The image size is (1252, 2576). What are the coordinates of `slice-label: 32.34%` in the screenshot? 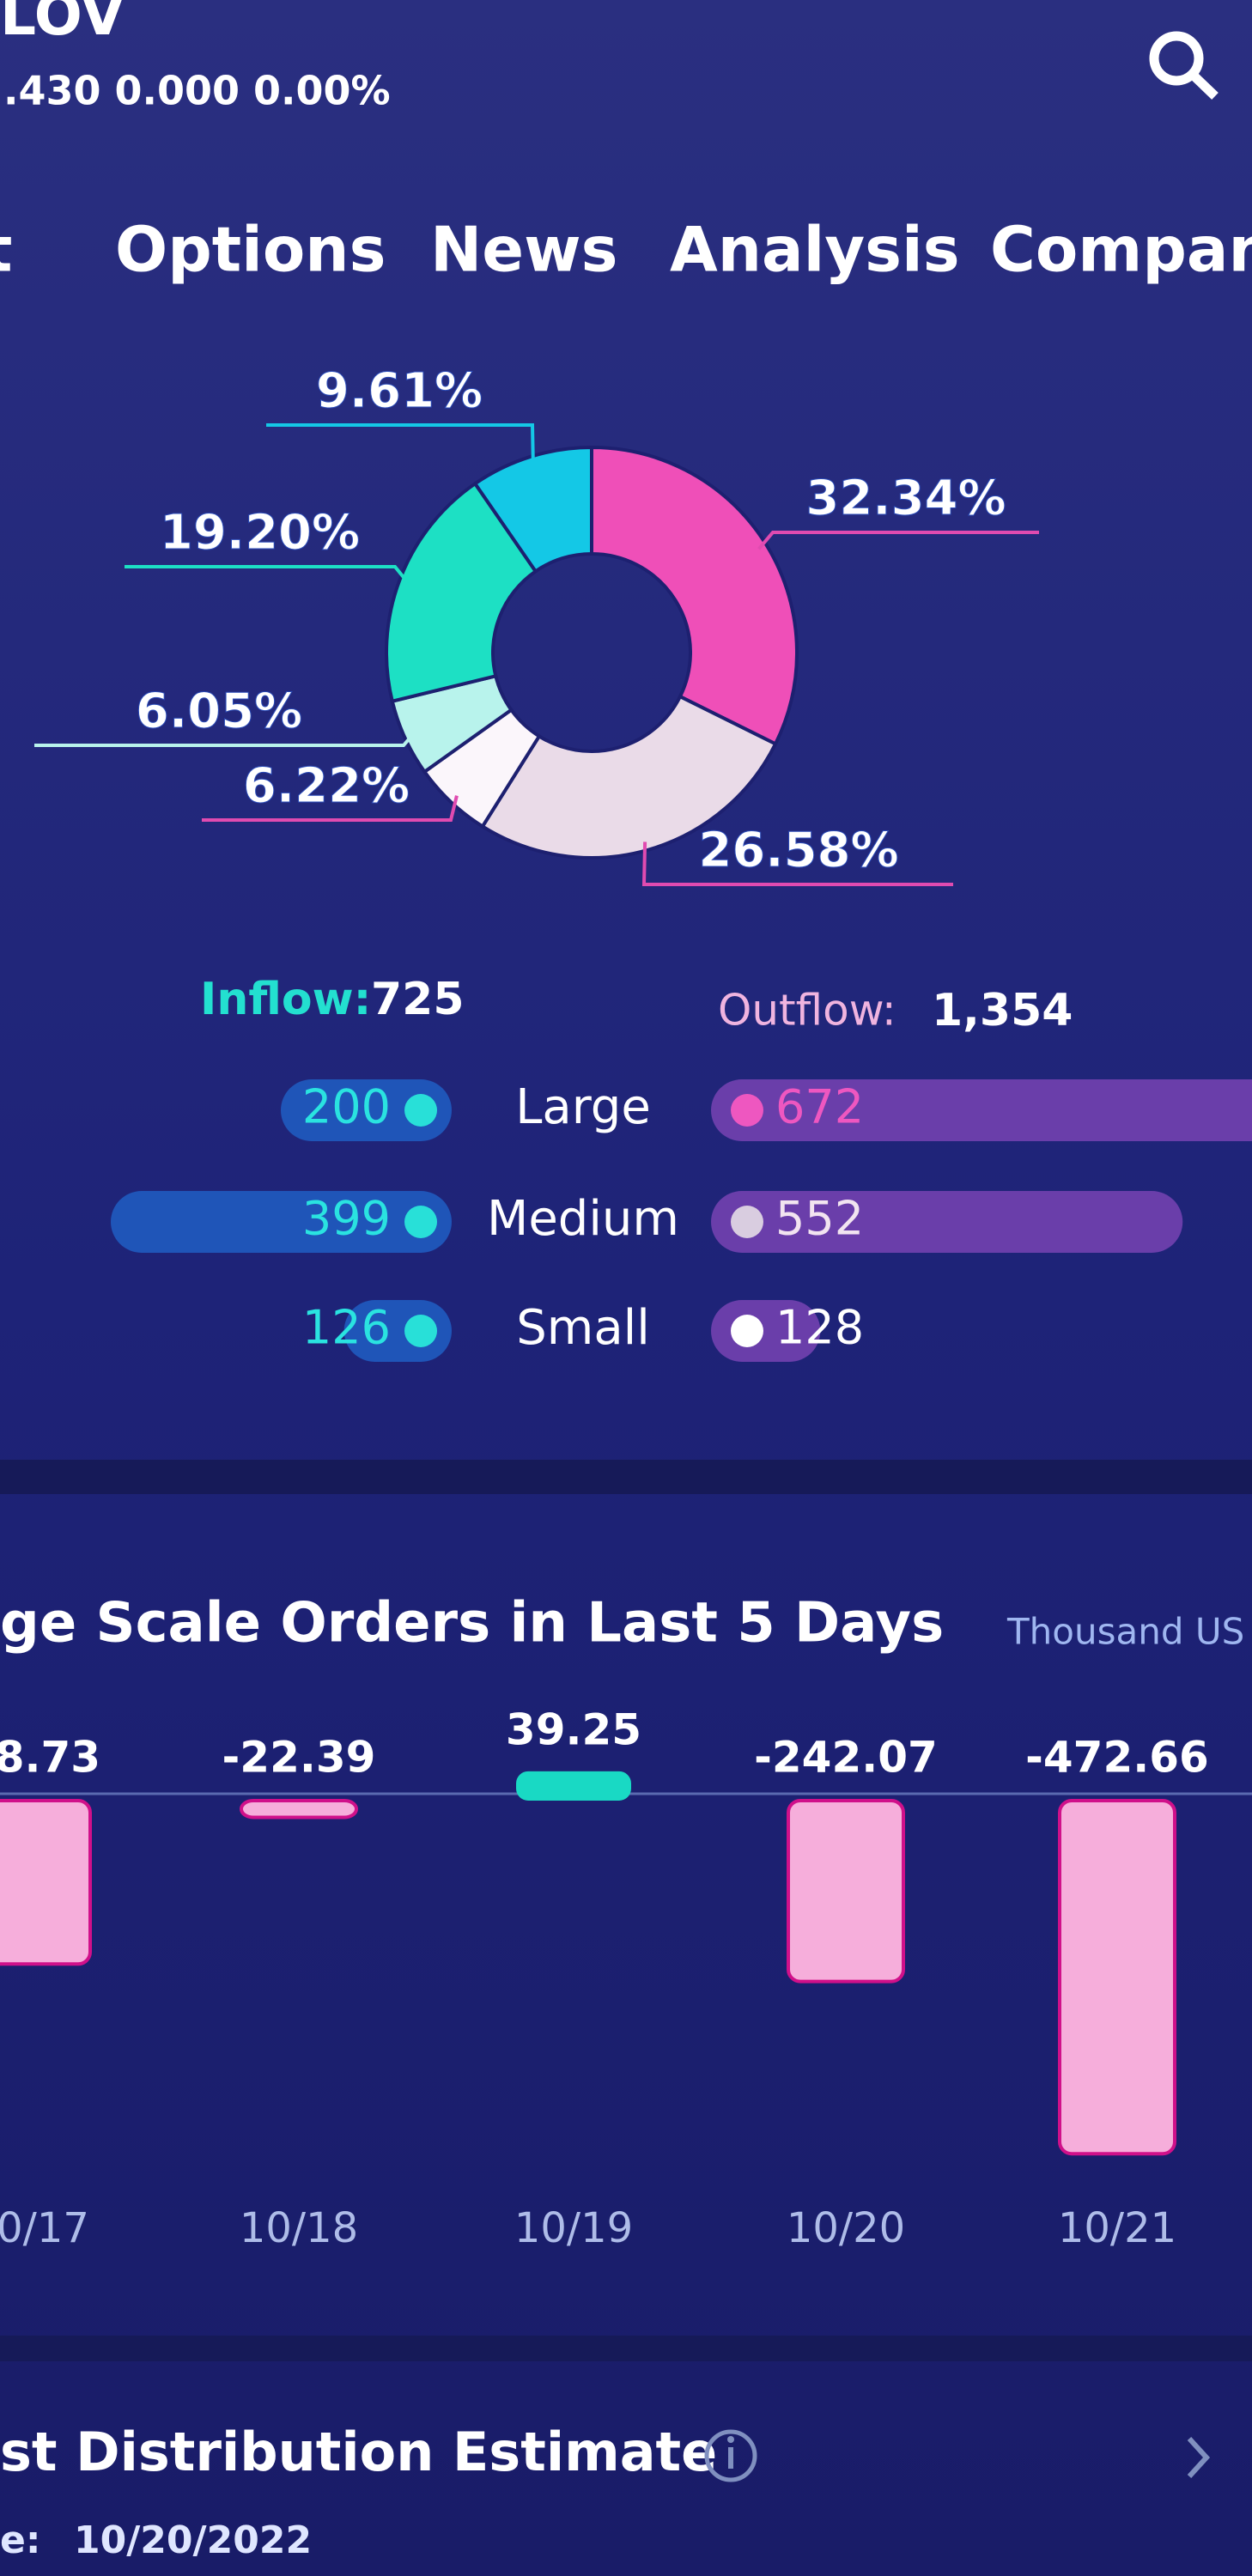 It's located at (905, 499).